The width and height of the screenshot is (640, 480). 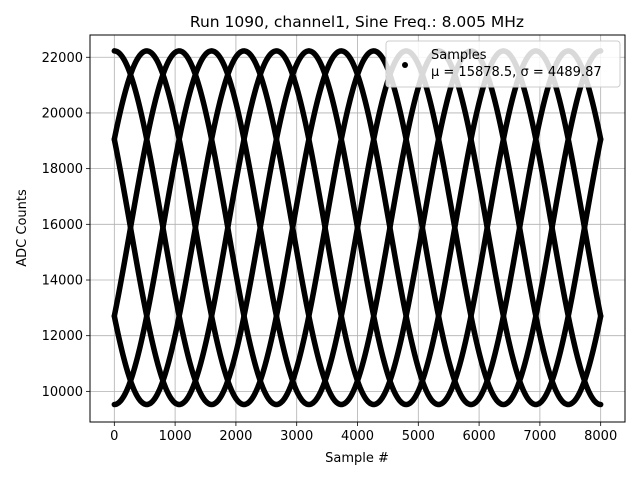 I want to click on x-tick-label: 3000, so click(x=296, y=436).